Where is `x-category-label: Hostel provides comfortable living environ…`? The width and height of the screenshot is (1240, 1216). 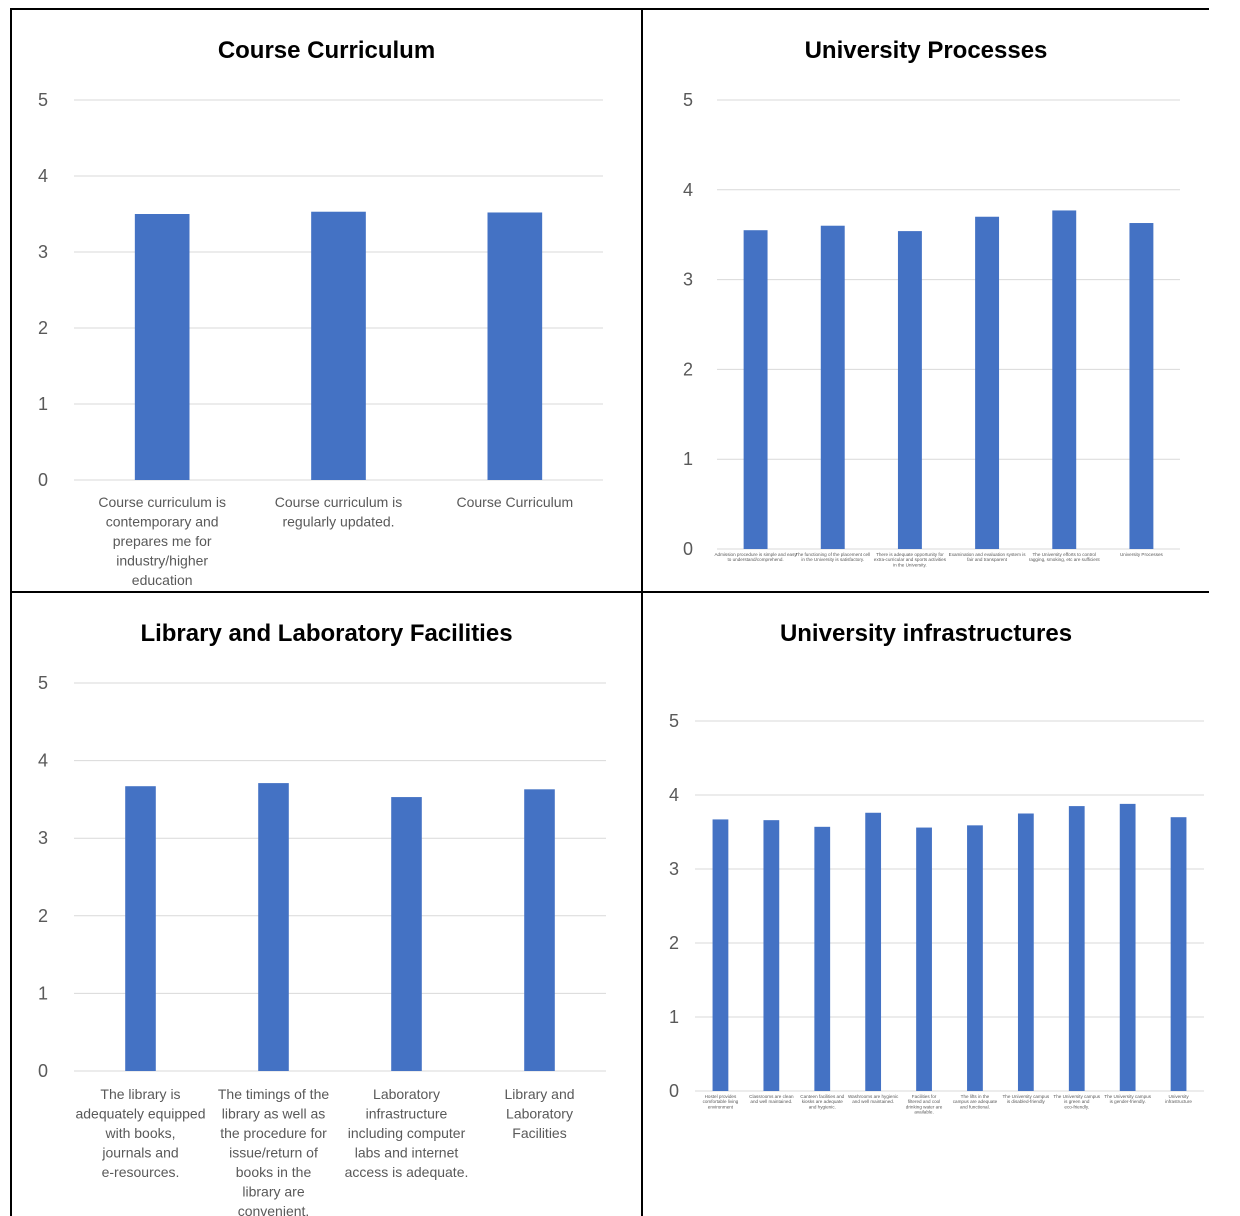
x-category-label: Hostel provides comfortable living environ… is located at coordinates (721, 1101).